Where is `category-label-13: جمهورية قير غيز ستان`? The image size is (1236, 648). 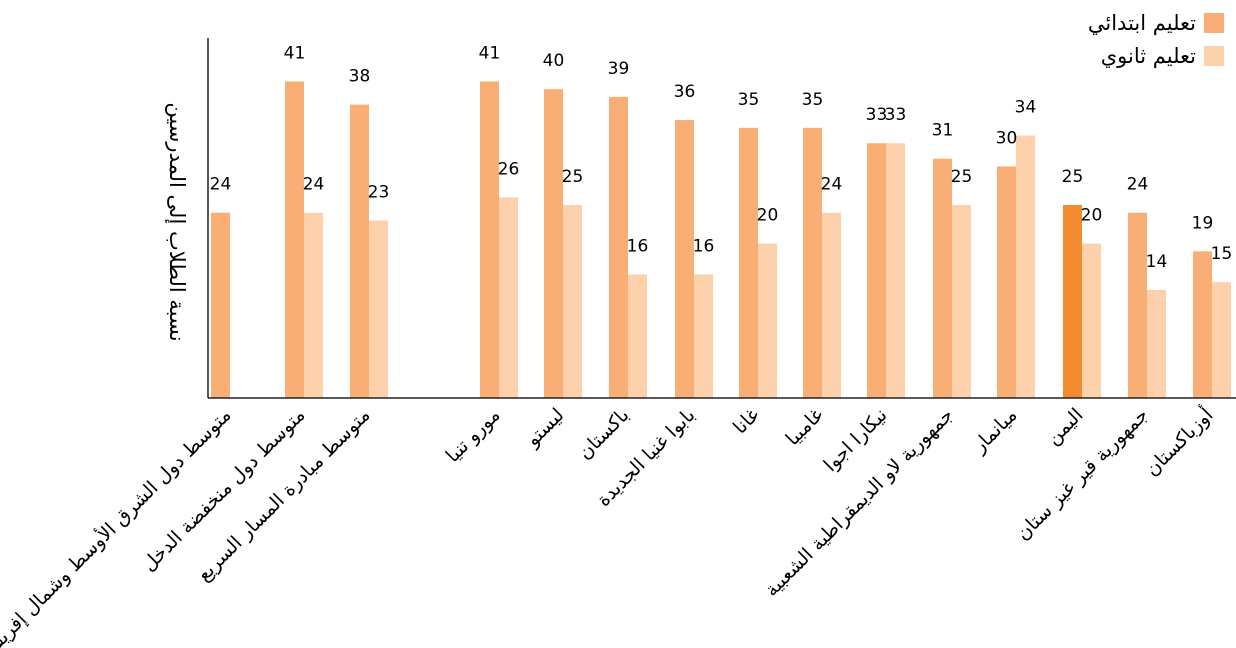
category-label-13: جمهورية قير غيز ستان is located at coordinates (1082, 474).